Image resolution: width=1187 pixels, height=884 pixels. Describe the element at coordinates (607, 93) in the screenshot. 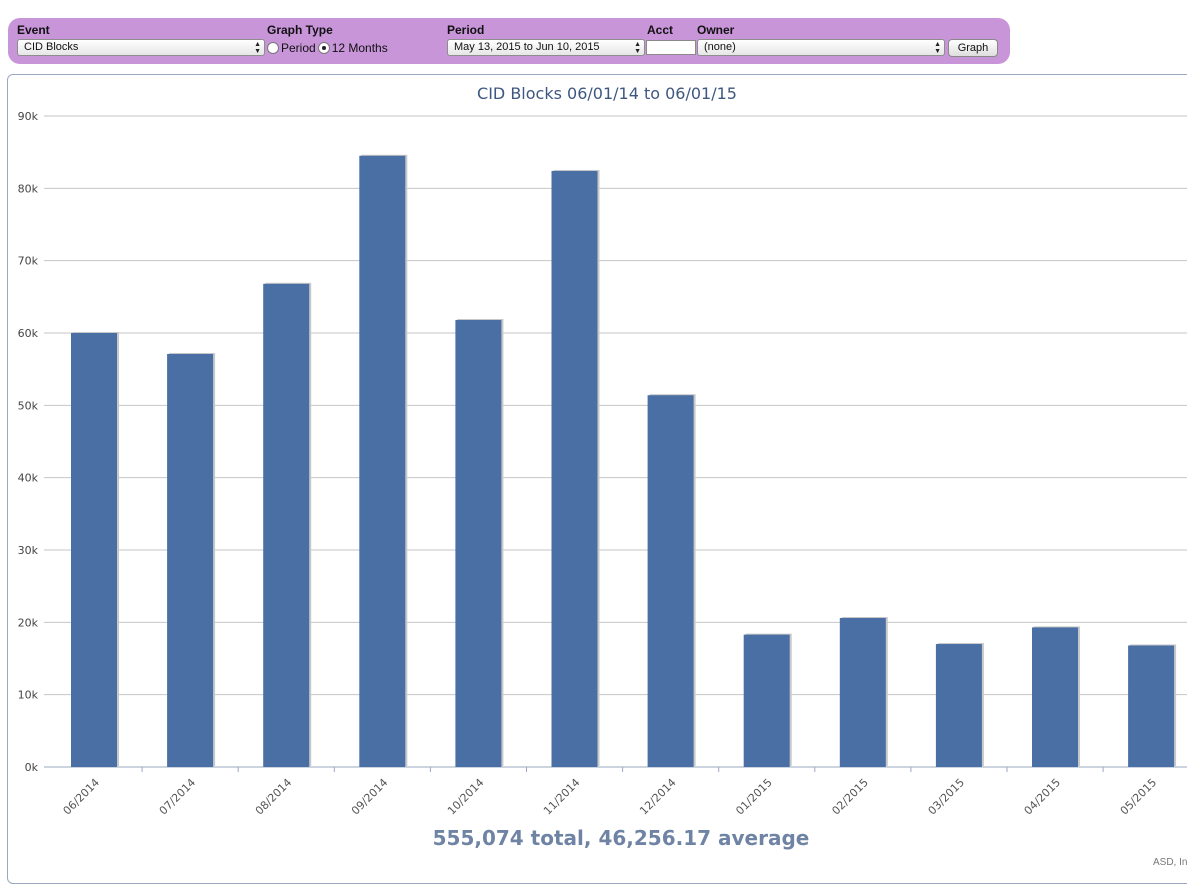

I see `chart-title: CID Blocks 06/01/14 to 06/01/15` at that location.